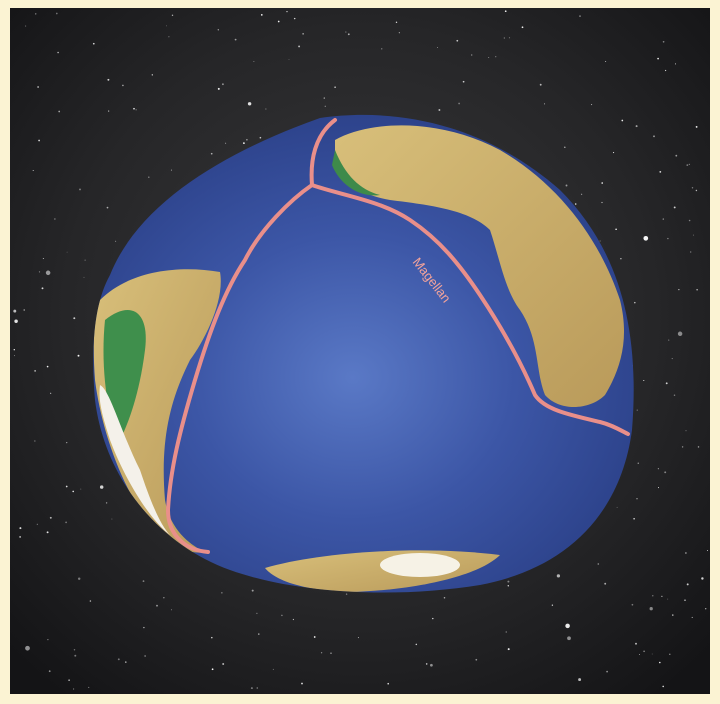 This screenshot has width=720, height=704. What do you see at coordinates (356, 173) in the screenshot?
I see `africa-forest` at bounding box center [356, 173].